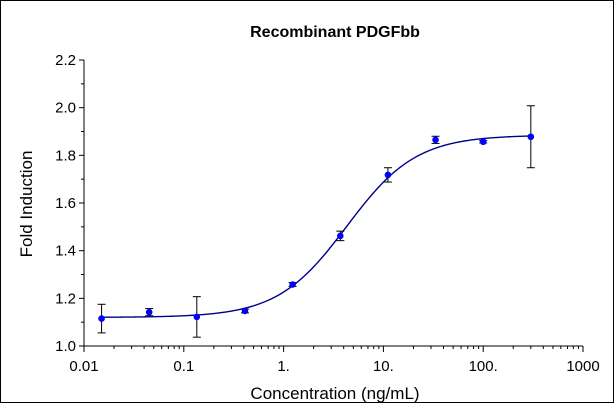  I want to click on y-axis-label: Fold Induction, so click(26, 204).